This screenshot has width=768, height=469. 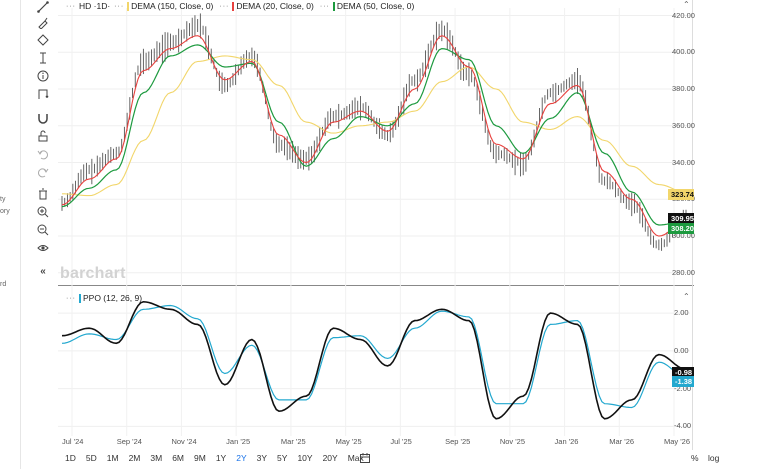 I want to click on range-button-2y: 2Y, so click(x=241, y=458).